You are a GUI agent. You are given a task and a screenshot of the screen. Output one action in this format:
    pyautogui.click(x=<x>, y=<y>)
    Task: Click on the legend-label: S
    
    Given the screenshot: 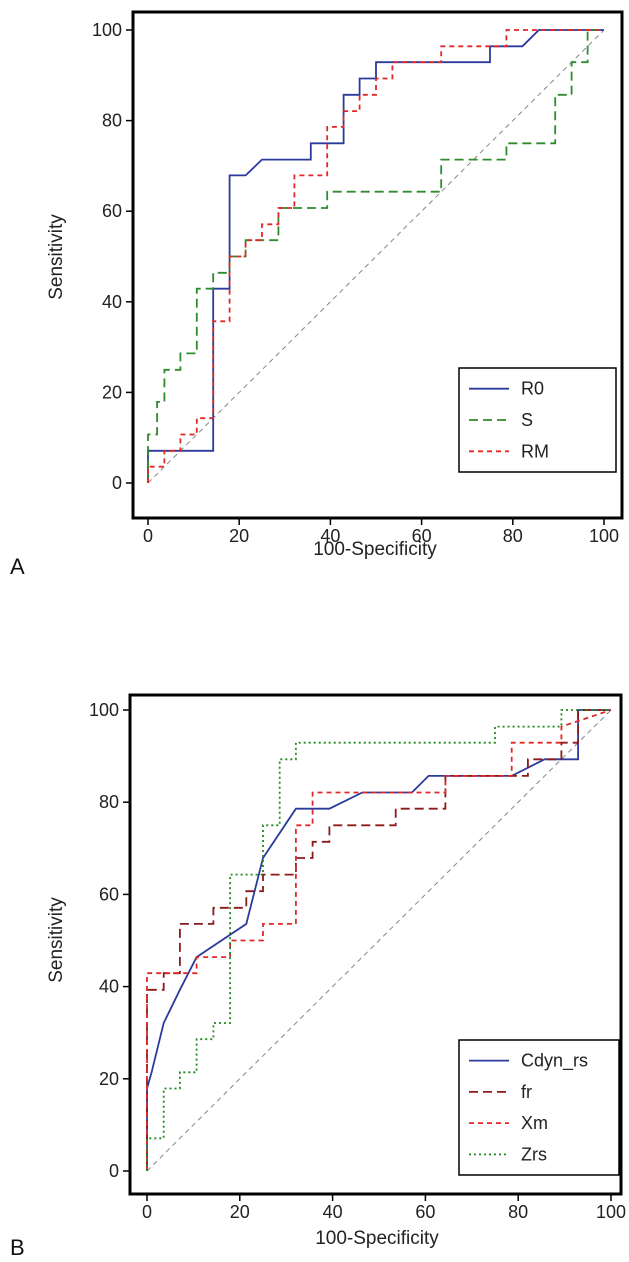 What is the action you would take?
    pyautogui.click(x=527, y=420)
    